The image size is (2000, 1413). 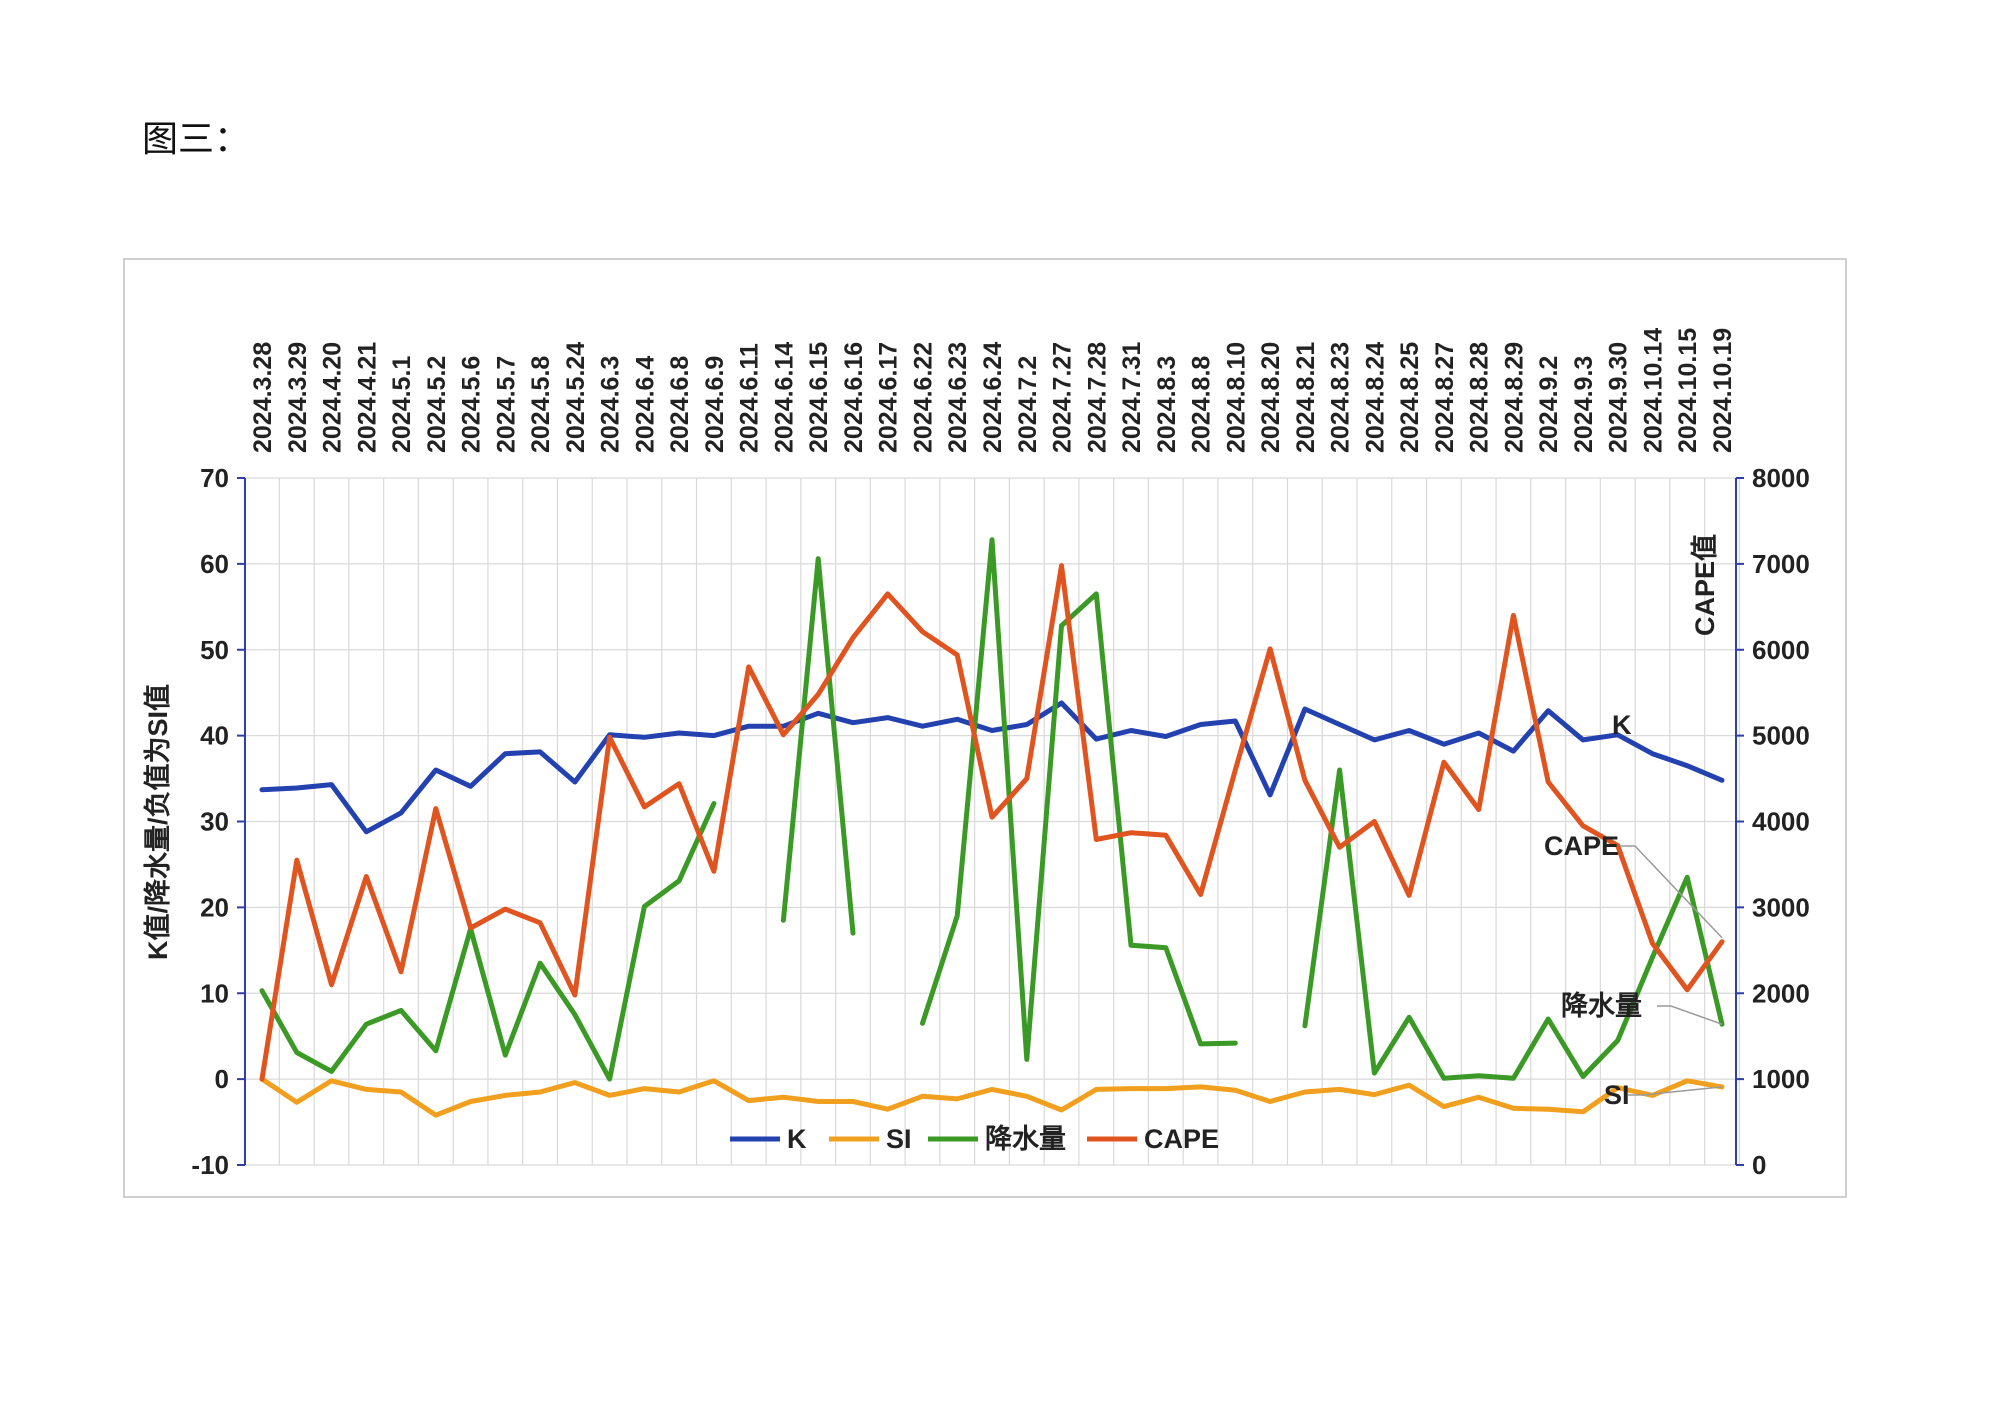 What do you see at coordinates (1781, 907) in the screenshot?
I see `right-y-tick-label: 3000` at bounding box center [1781, 907].